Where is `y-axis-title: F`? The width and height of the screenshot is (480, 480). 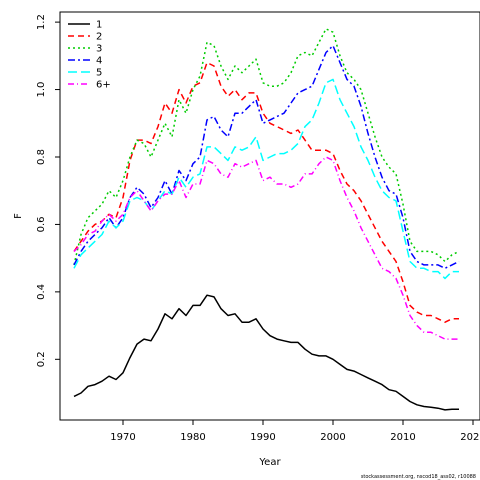 y-axis-title: F is located at coordinates (18, 216).